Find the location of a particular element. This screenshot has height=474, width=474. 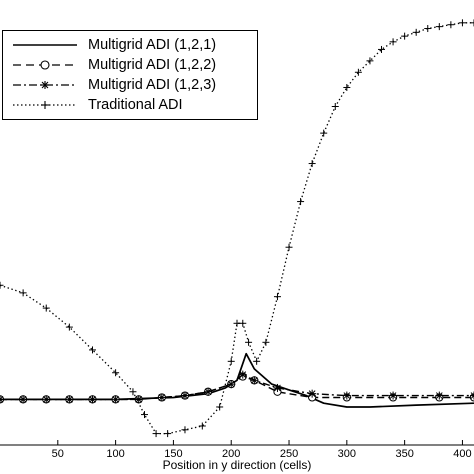

x-tick-label: 250 is located at coordinates (289, 454).